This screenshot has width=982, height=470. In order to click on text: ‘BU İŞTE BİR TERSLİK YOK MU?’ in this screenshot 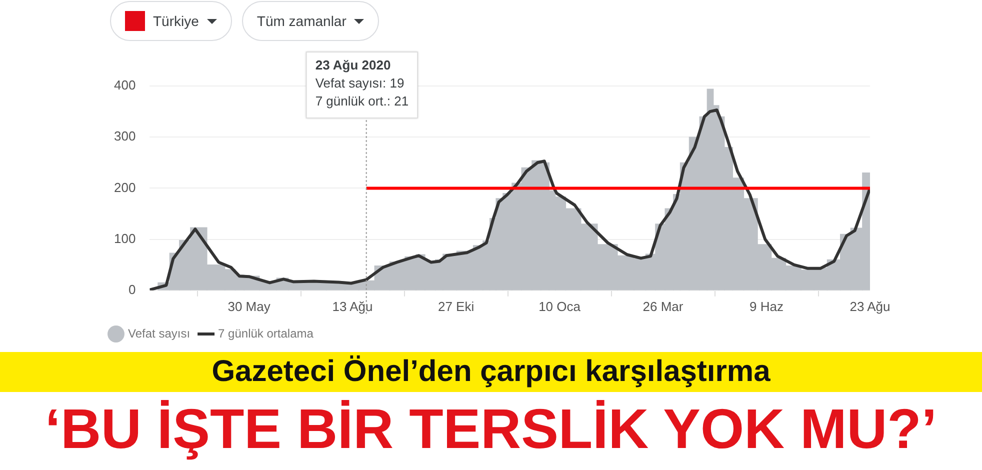, I will do `click(491, 429)`.